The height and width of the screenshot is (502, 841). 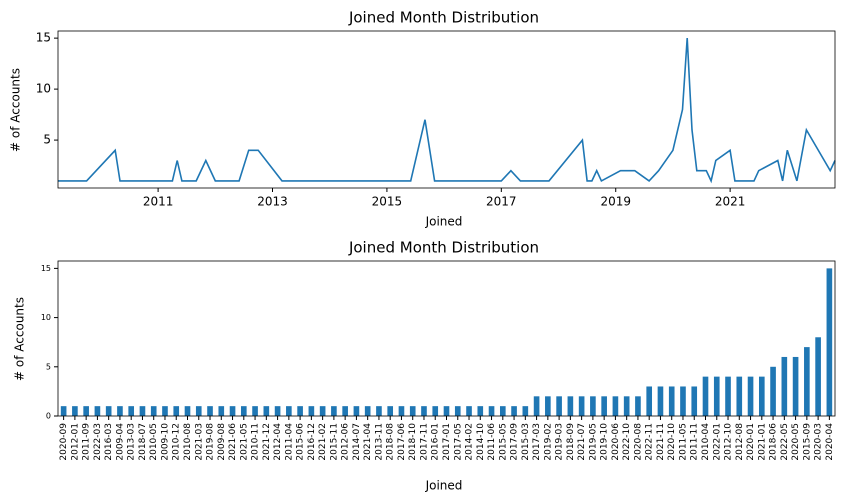 I want to click on x-tick-label: 2022-05, so click(x=785, y=442).